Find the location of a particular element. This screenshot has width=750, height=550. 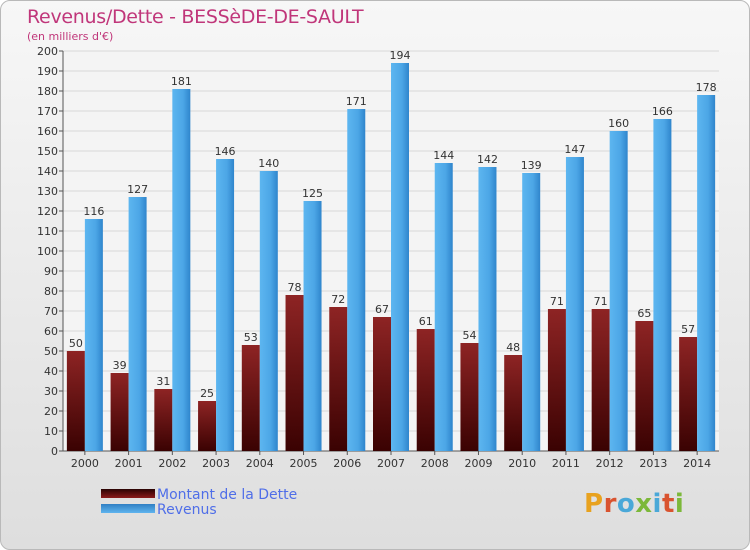

x-tick-label: 2007 is located at coordinates (391, 463).